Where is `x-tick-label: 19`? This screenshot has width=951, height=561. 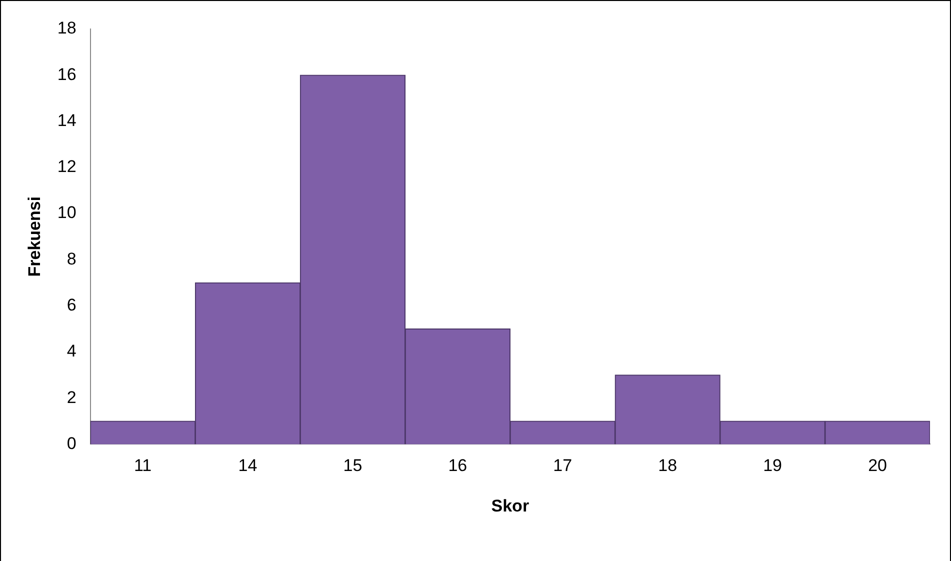 x-tick-label: 19 is located at coordinates (772, 466).